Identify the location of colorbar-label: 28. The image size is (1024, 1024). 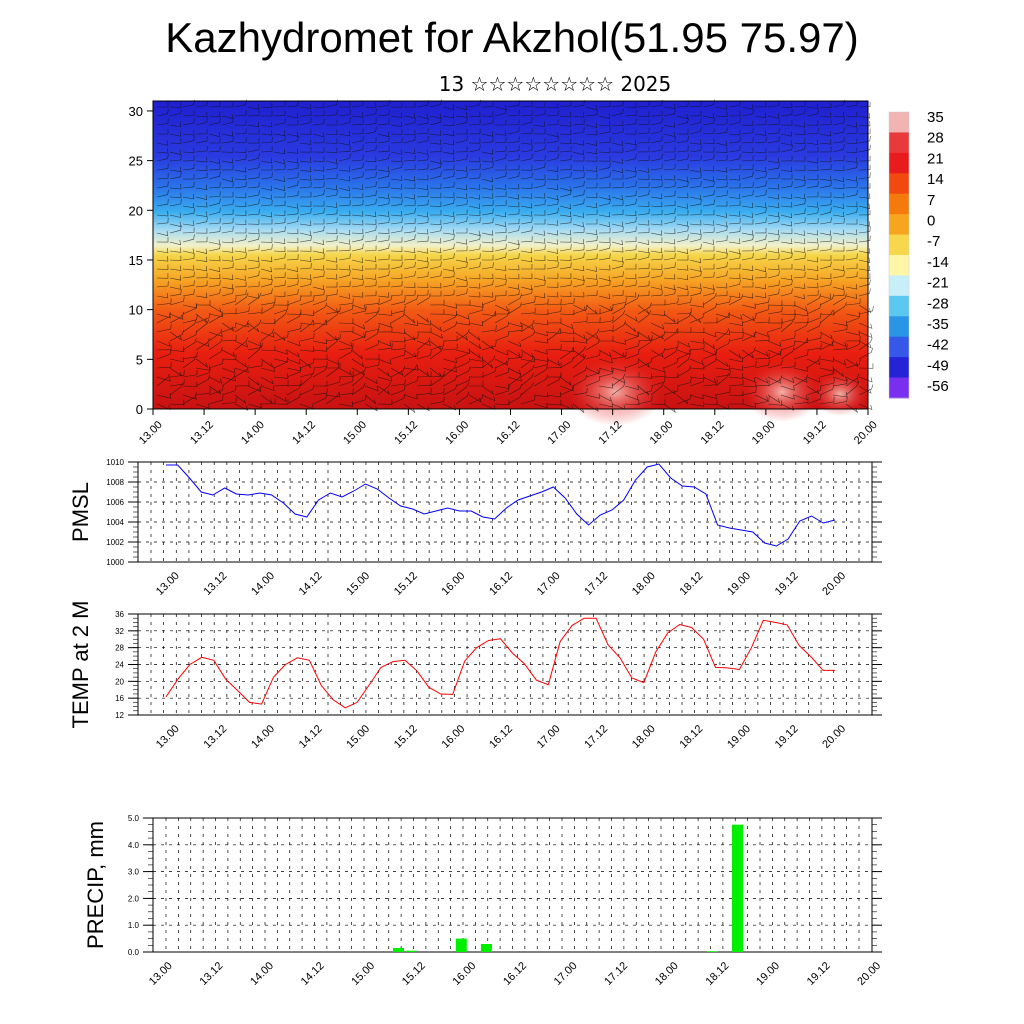
(935, 138).